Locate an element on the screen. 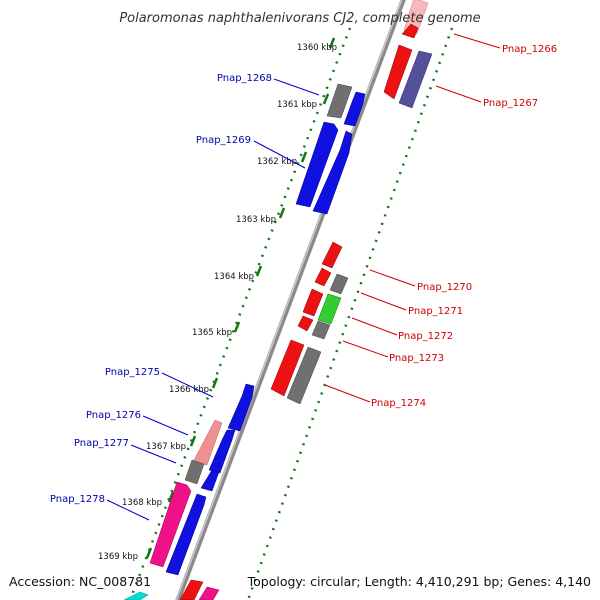  gene-feature-pnap-1278-blue is located at coordinates (186, 534).